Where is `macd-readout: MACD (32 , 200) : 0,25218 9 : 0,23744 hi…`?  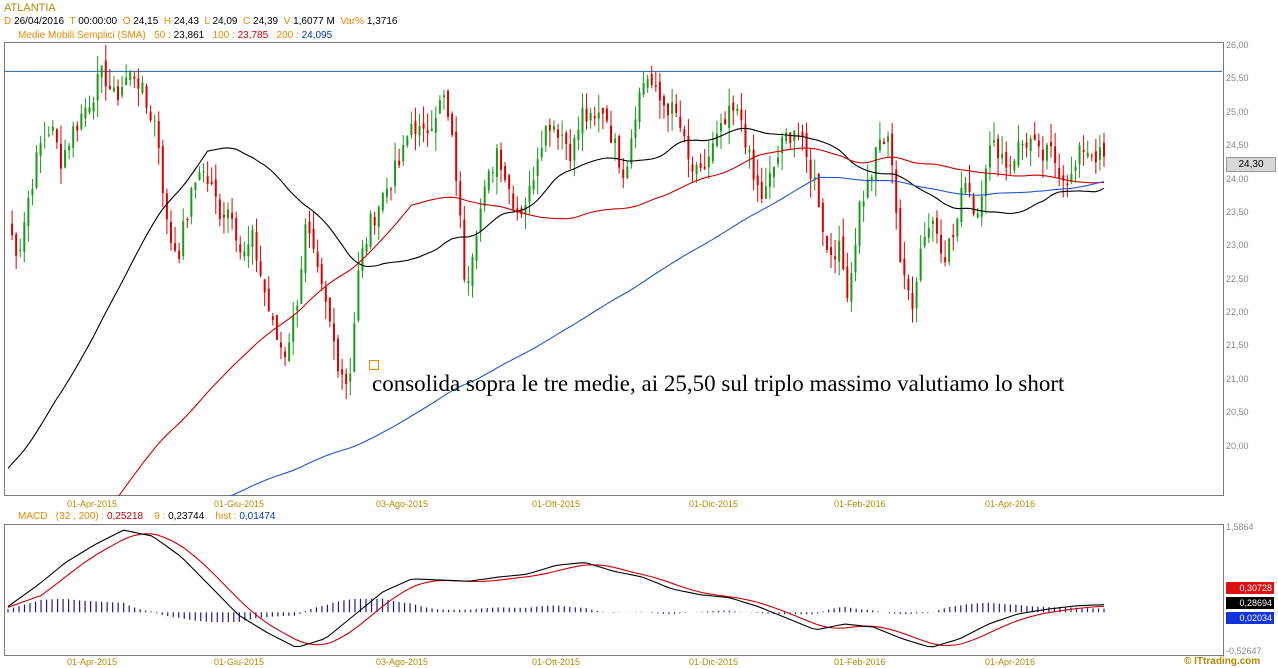 macd-readout: MACD (32 , 200) : 0,25218 9 : 0,23744 hi… is located at coordinates (147, 516).